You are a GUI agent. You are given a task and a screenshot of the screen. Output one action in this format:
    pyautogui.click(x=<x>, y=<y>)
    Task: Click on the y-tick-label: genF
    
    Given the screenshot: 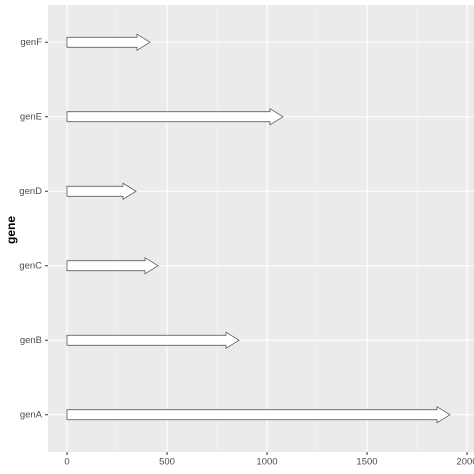 What is the action you would take?
    pyautogui.click(x=31, y=42)
    